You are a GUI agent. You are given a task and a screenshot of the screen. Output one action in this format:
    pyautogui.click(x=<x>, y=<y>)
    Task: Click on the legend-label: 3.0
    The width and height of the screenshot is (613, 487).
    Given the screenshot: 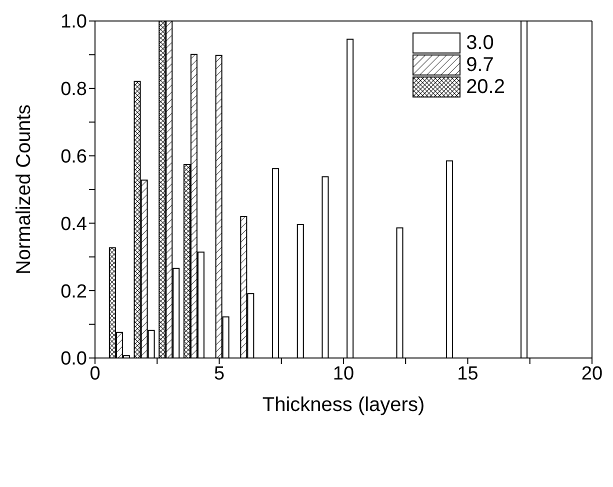 What is the action you would take?
    pyautogui.click(x=480, y=43)
    